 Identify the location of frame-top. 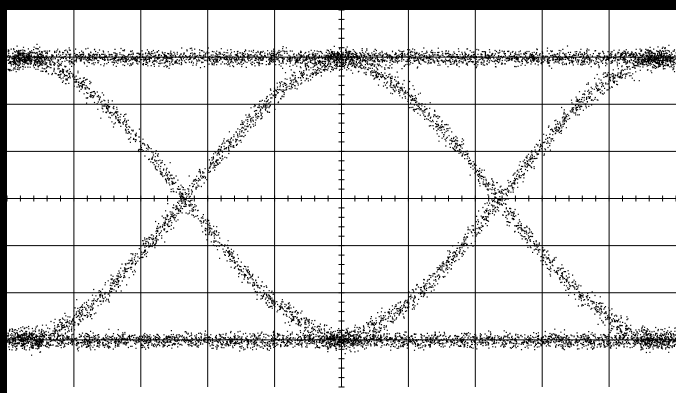
(338, 5).